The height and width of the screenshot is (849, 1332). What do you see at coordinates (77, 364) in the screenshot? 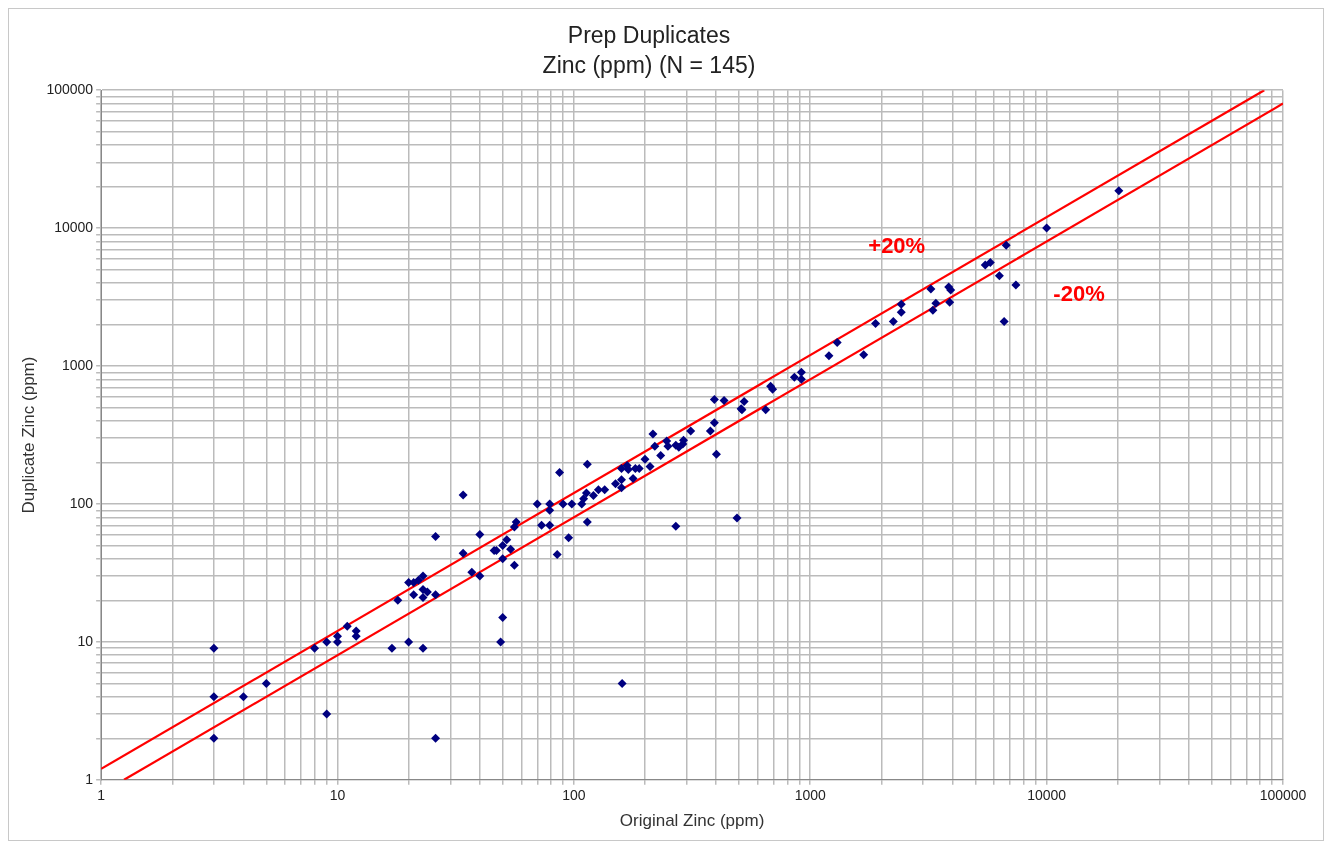
I see `y-tick-label: 1000` at bounding box center [77, 364].